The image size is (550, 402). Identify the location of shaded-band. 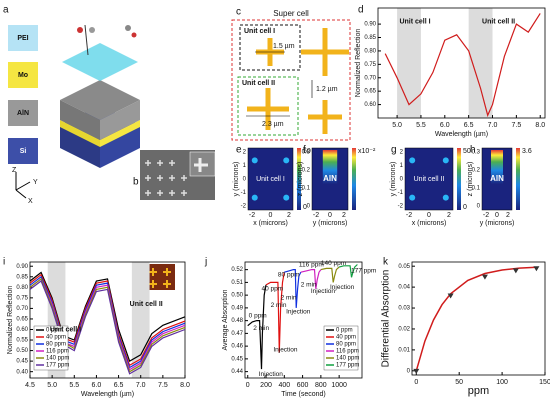
(140, 320).